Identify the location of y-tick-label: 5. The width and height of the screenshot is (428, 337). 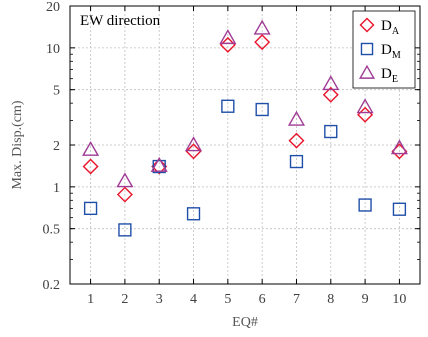
(56, 91).